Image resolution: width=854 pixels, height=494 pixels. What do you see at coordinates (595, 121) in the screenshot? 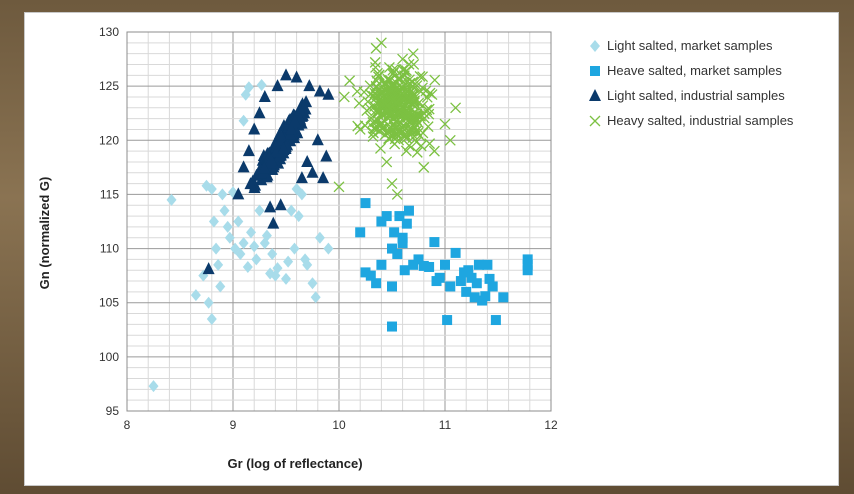
I see `legend-marker` at bounding box center [595, 121].